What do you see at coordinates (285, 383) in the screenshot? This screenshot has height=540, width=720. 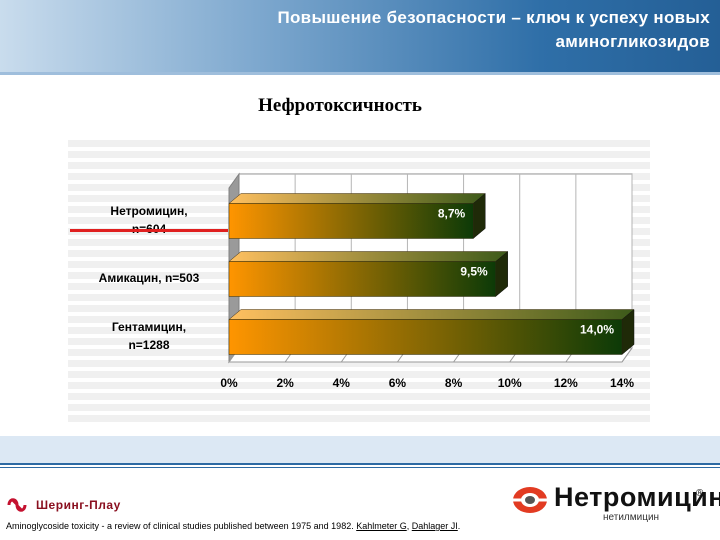 I see `x-tick-label: 2%` at bounding box center [285, 383].